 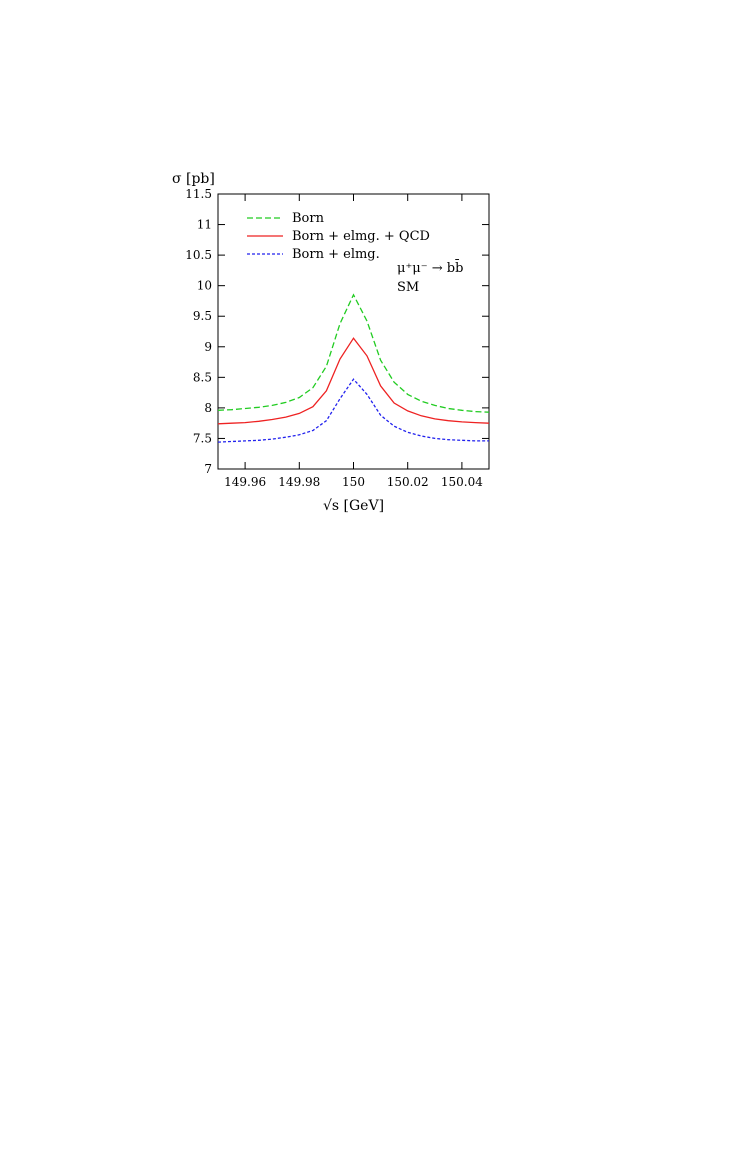 I want to click on x-tick-label: 150, so click(x=353, y=482).